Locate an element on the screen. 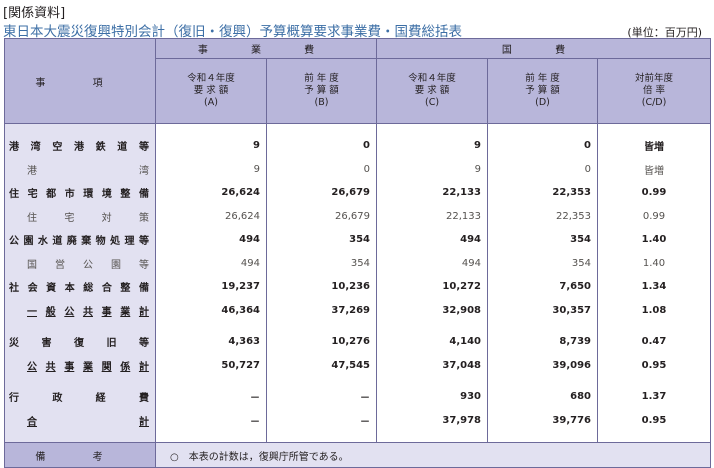 This screenshot has height=468, width=714. cell-c: 494 is located at coordinates (432, 240).